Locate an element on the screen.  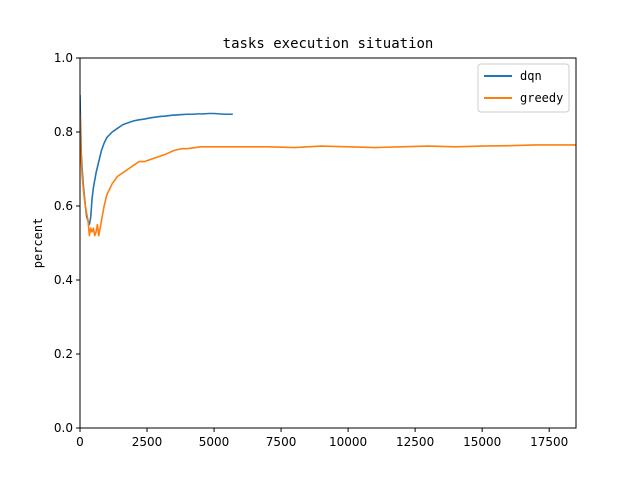
y-tick-label: 0.2 is located at coordinates (63, 354).